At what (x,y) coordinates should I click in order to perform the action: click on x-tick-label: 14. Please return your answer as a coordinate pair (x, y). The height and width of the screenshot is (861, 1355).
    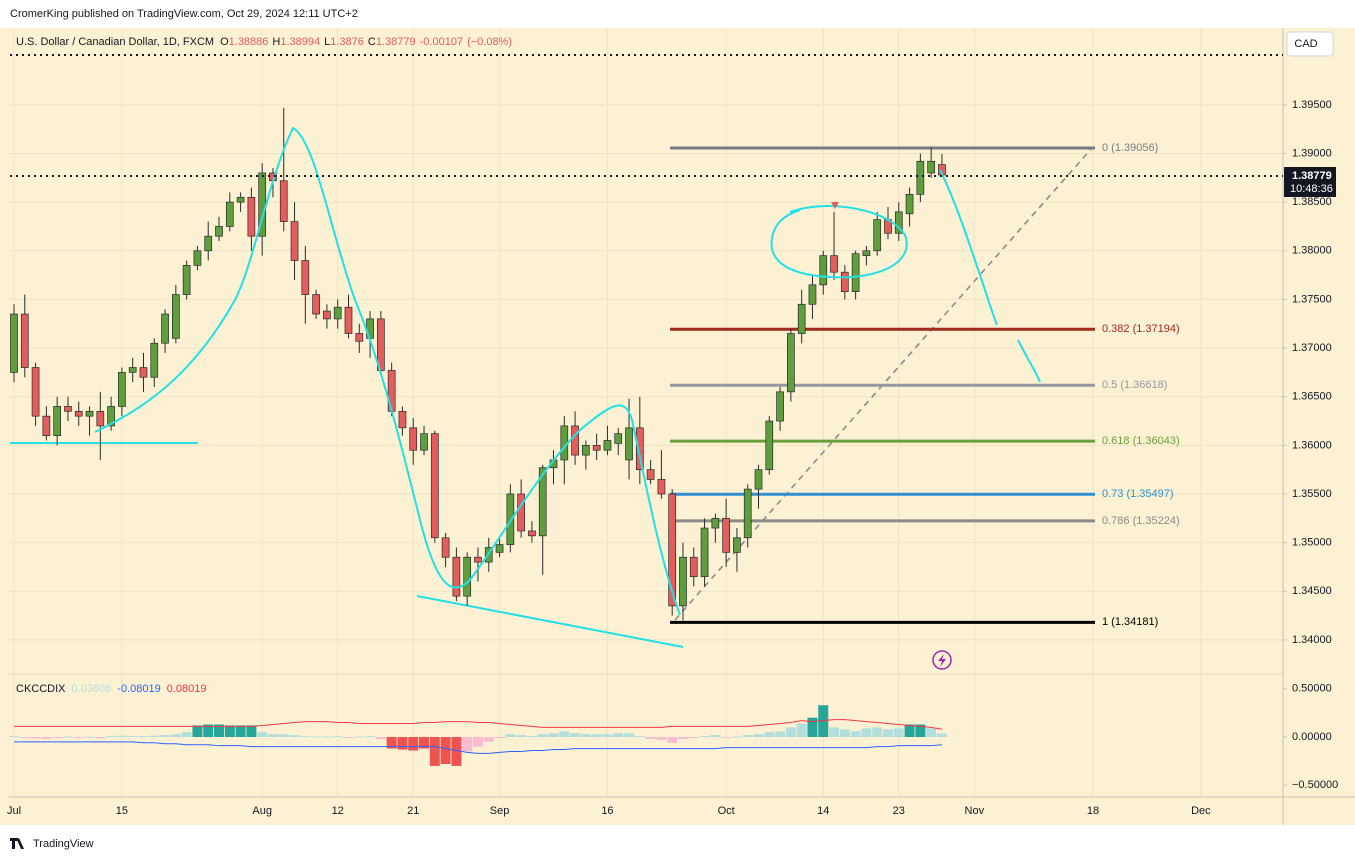
    Looking at the image, I should click on (823, 811).